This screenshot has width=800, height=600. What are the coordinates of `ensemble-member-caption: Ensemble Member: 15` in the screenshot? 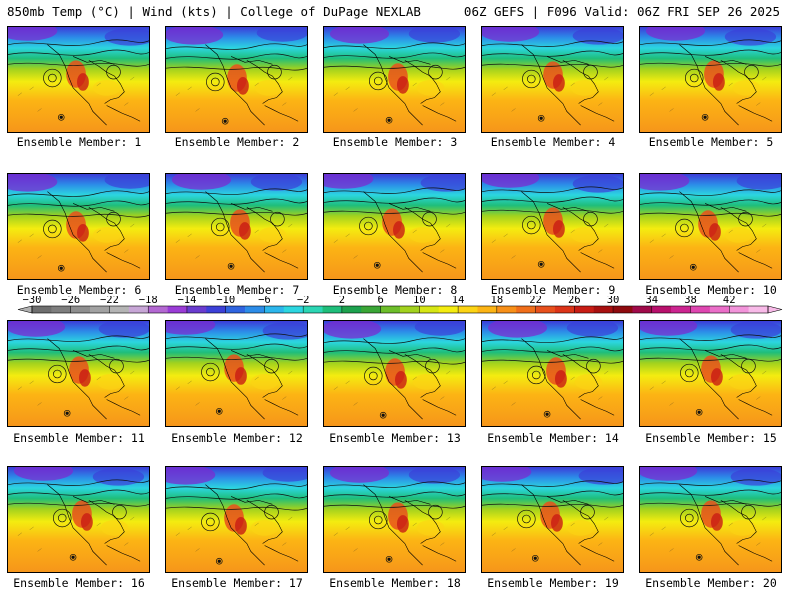 It's located at (711, 438).